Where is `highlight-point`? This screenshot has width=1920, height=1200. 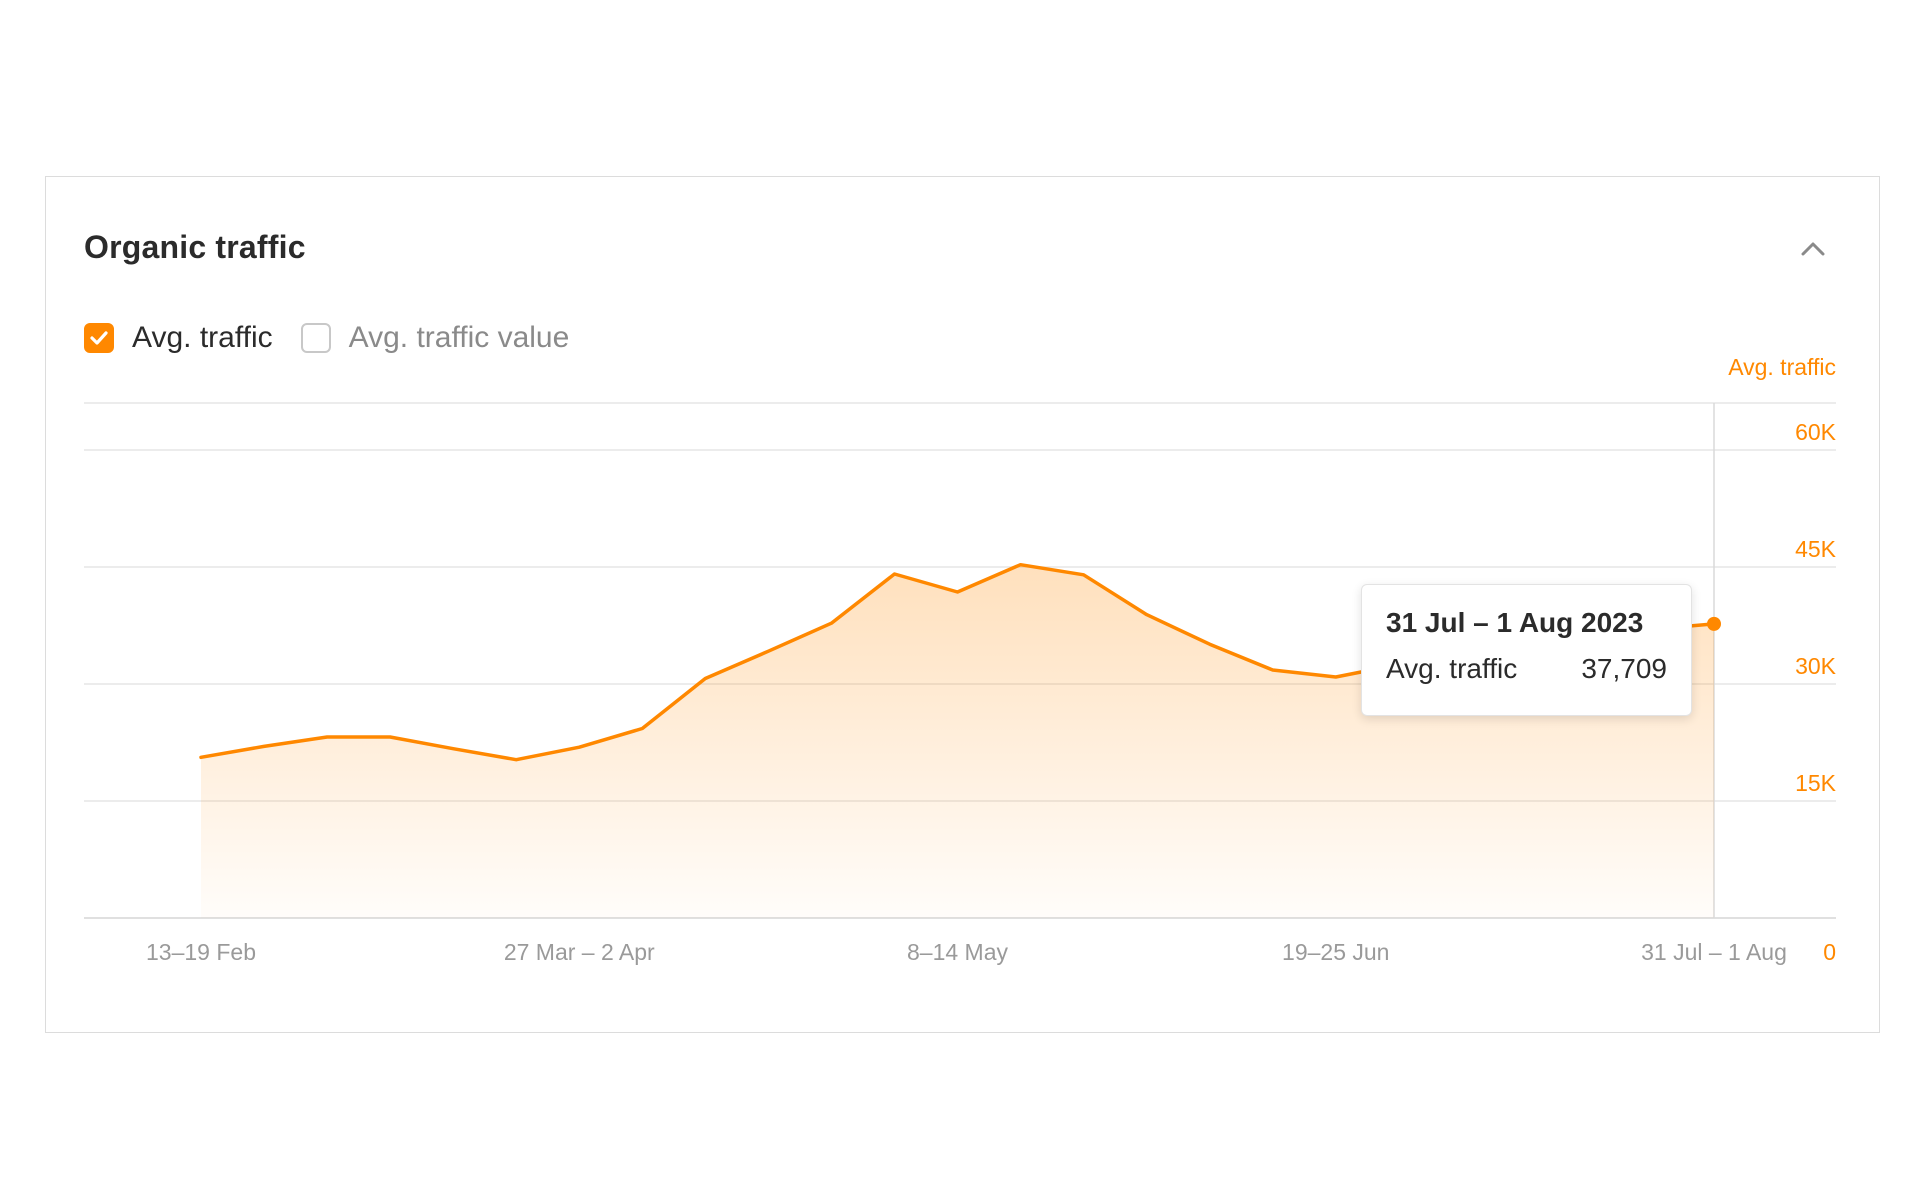 highlight-point is located at coordinates (1714, 623).